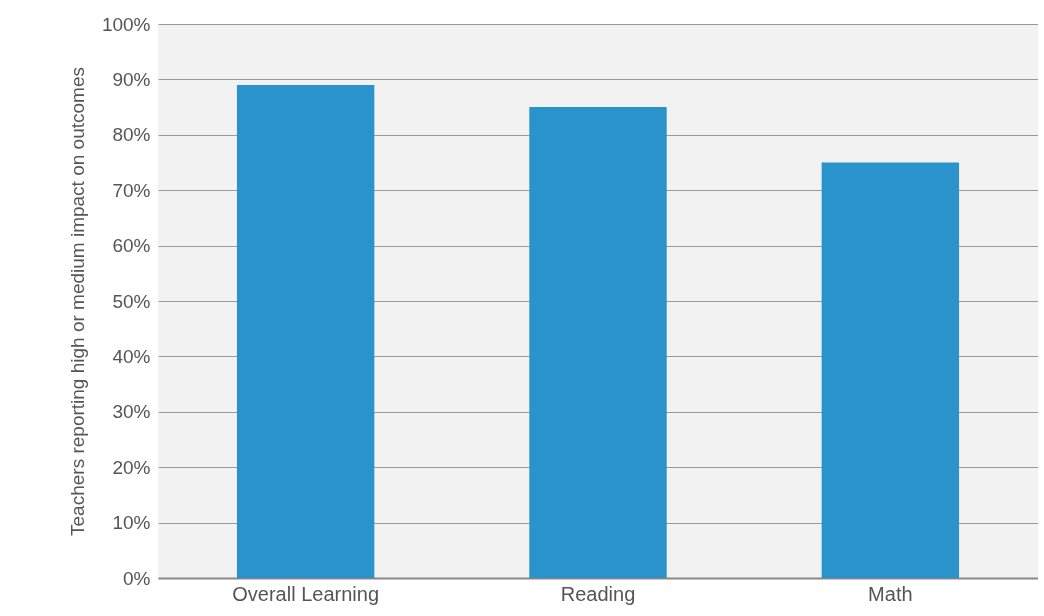 Image resolution: width=1044 pixels, height=616 pixels. What do you see at coordinates (77, 301) in the screenshot?
I see `y-axis-title: Teachers reporting high or medium impact on outcomes` at bounding box center [77, 301].